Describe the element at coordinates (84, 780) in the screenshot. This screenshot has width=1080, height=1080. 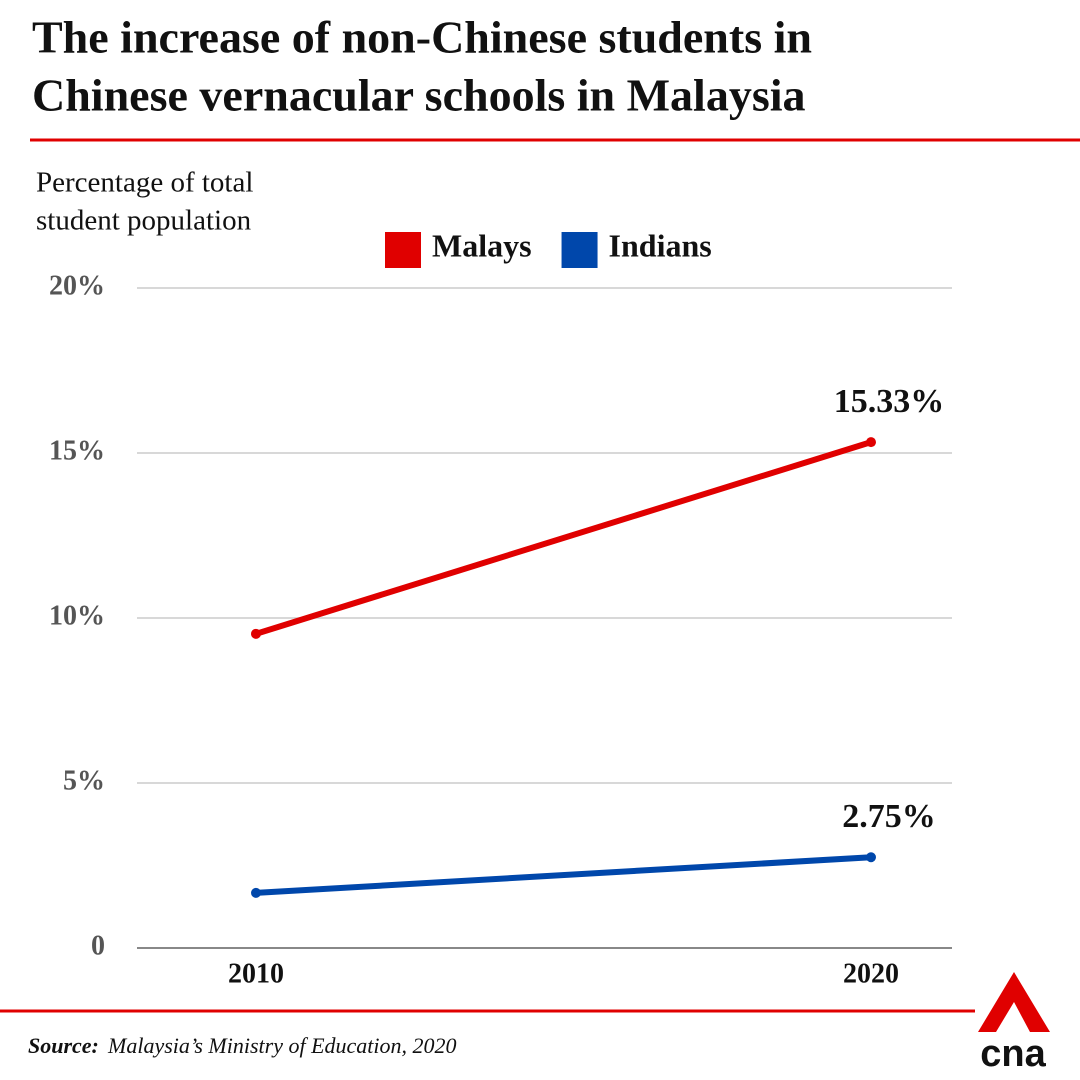
I see `y-tick-label: 5%` at that location.